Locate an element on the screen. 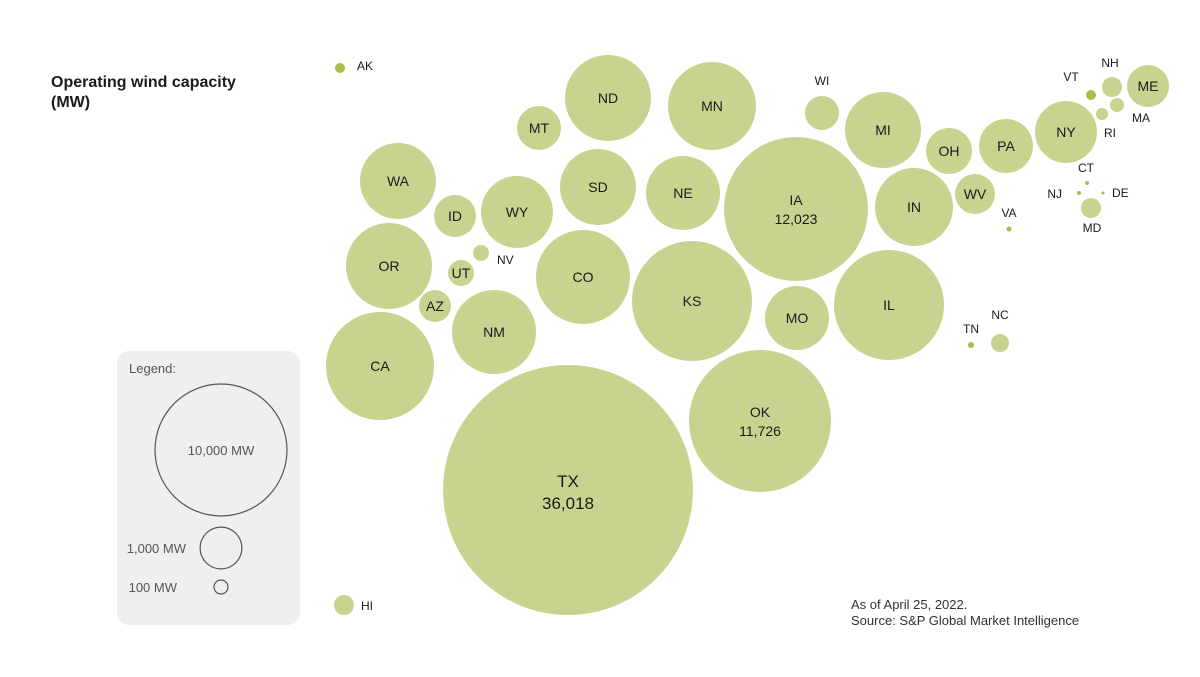  bubble-nv is located at coordinates (481, 253).